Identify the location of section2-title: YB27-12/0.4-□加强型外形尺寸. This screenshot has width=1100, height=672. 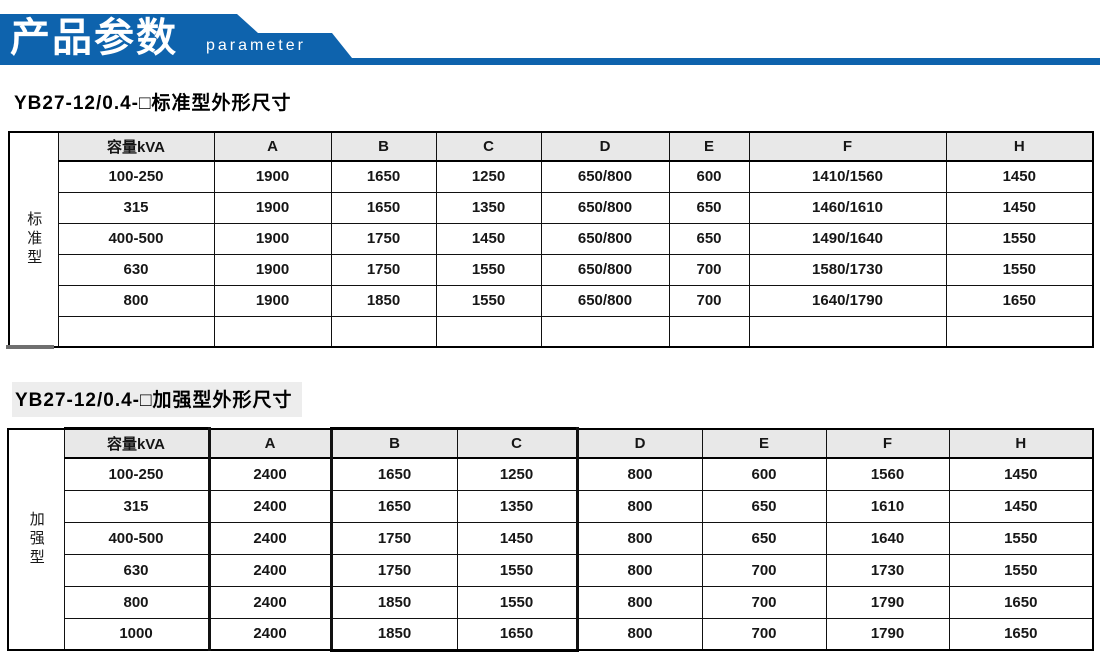
(157, 399).